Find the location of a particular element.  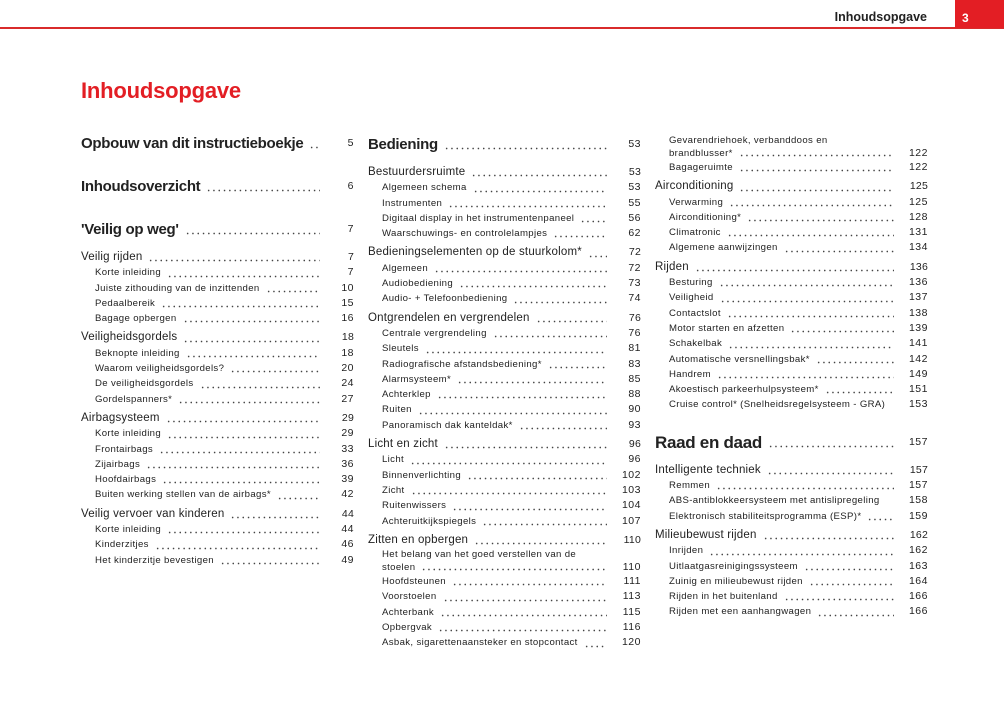

toc-row: Verwarming 125 is located at coordinates (791, 202).